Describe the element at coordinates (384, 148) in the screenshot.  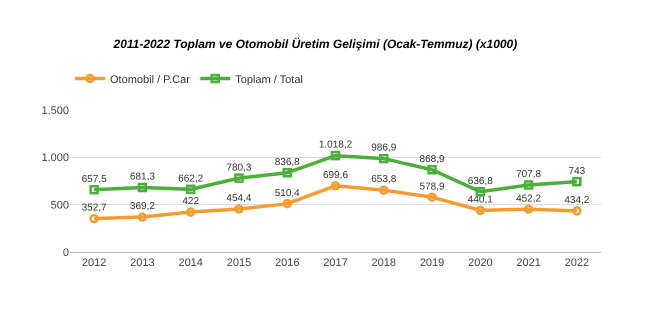
I see `data-label: 986,9` at that location.